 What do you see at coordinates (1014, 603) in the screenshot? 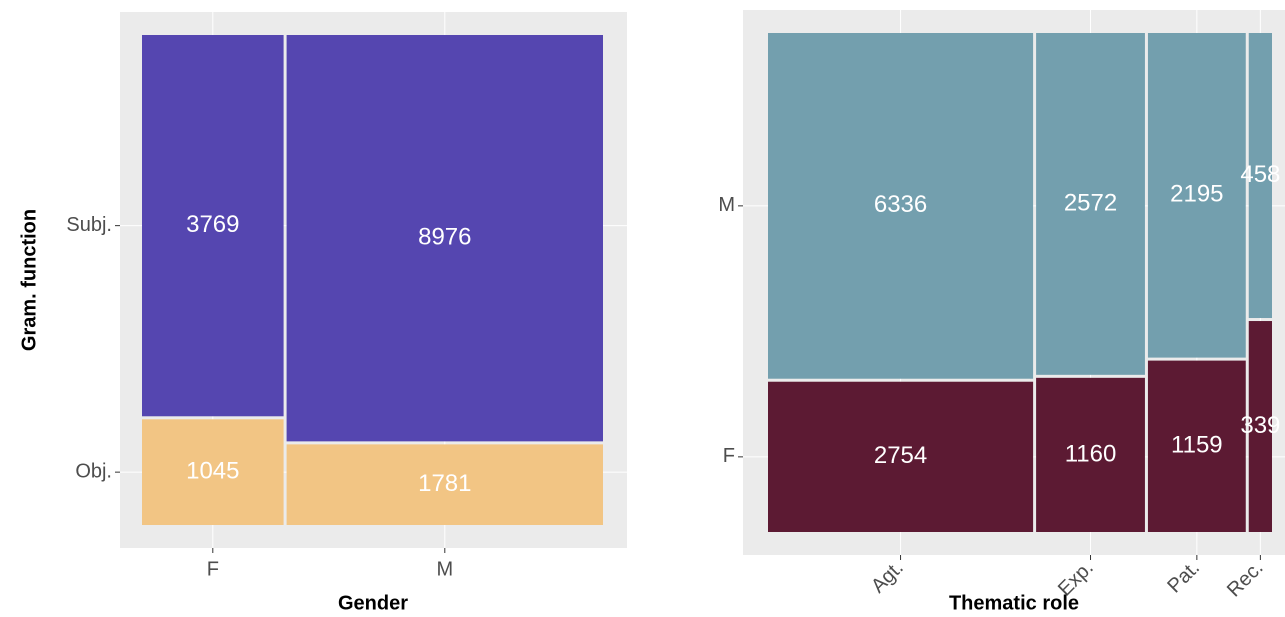
I see `x-axis-title: Thematic role` at bounding box center [1014, 603].